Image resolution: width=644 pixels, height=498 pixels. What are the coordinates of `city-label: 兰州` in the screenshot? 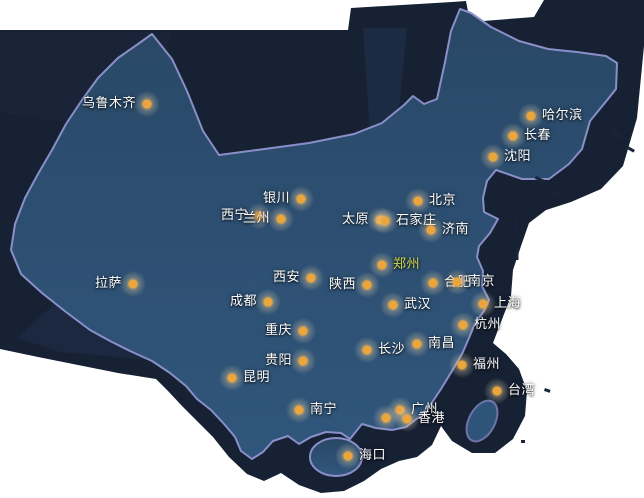 It's located at (256, 218).